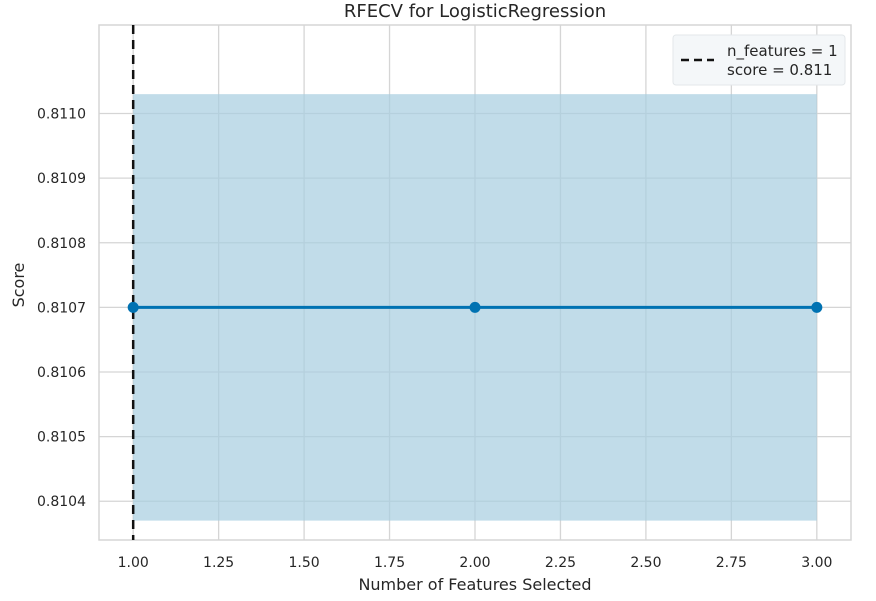  I want to click on y-axis-label: Score, so click(18, 285).